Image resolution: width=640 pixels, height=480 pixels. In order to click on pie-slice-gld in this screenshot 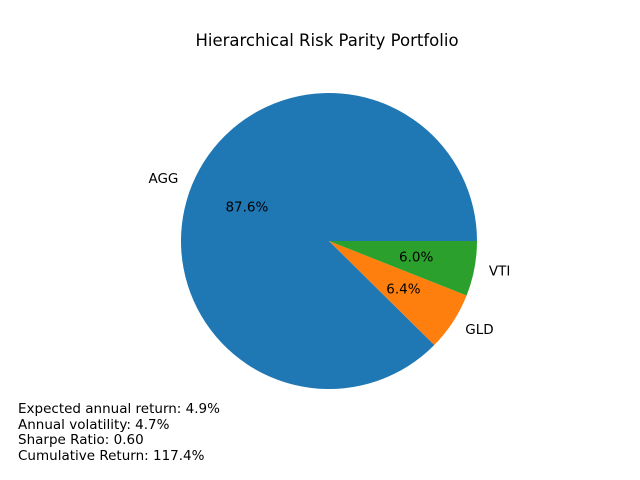, I will do `click(398, 293)`.